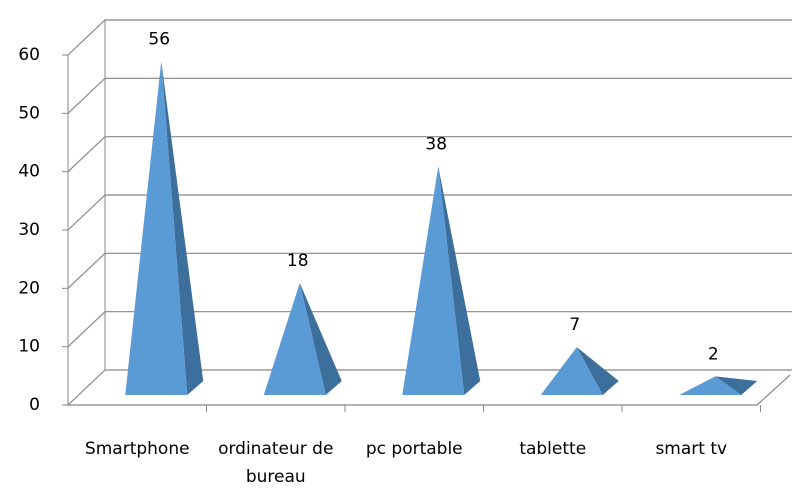 This screenshot has width=792, height=498. I want to click on y-tick-label: 10, so click(29, 347).